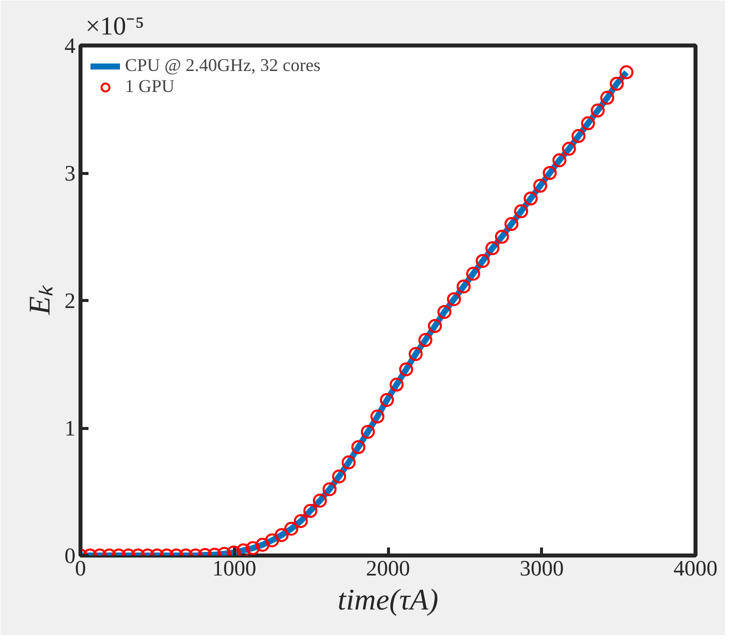 The image size is (733, 642). Describe the element at coordinates (150, 86) in the screenshot. I see `legend-label: 1 GPU` at that location.